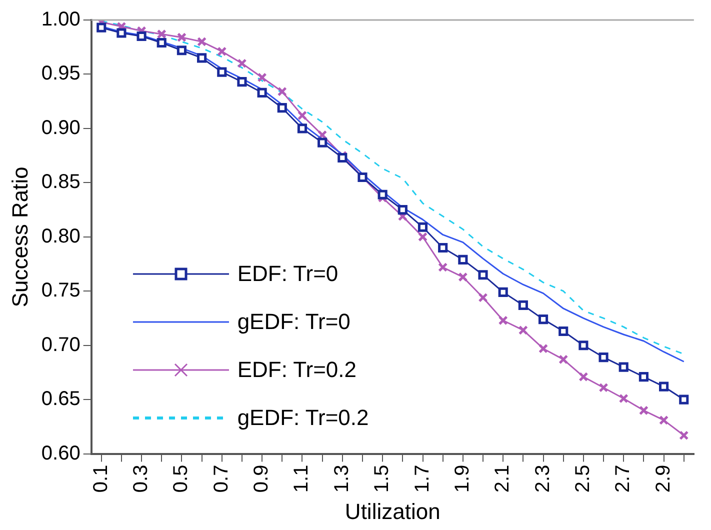  What do you see at coordinates (503, 478) in the screenshot?
I see `x-tick-label: 2.1` at bounding box center [503, 478].